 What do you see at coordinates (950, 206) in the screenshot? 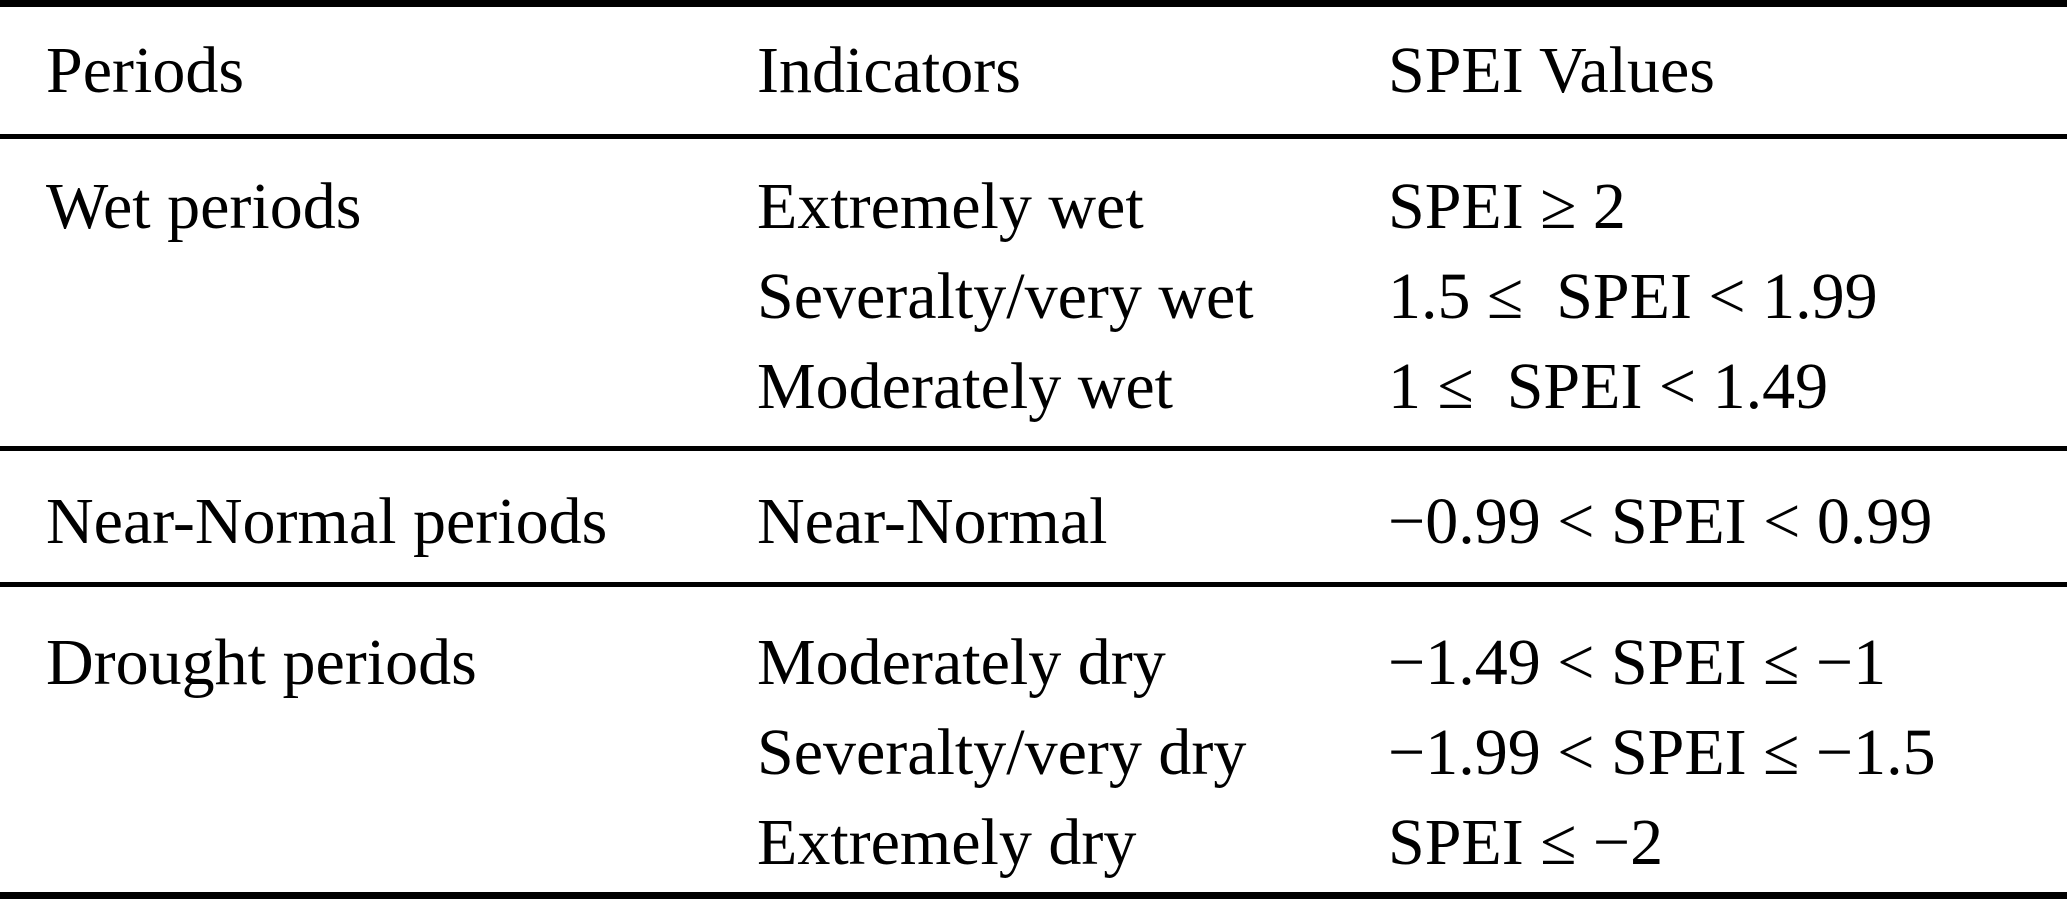
I see `indicator-label: Extremely wet` at bounding box center [950, 206].